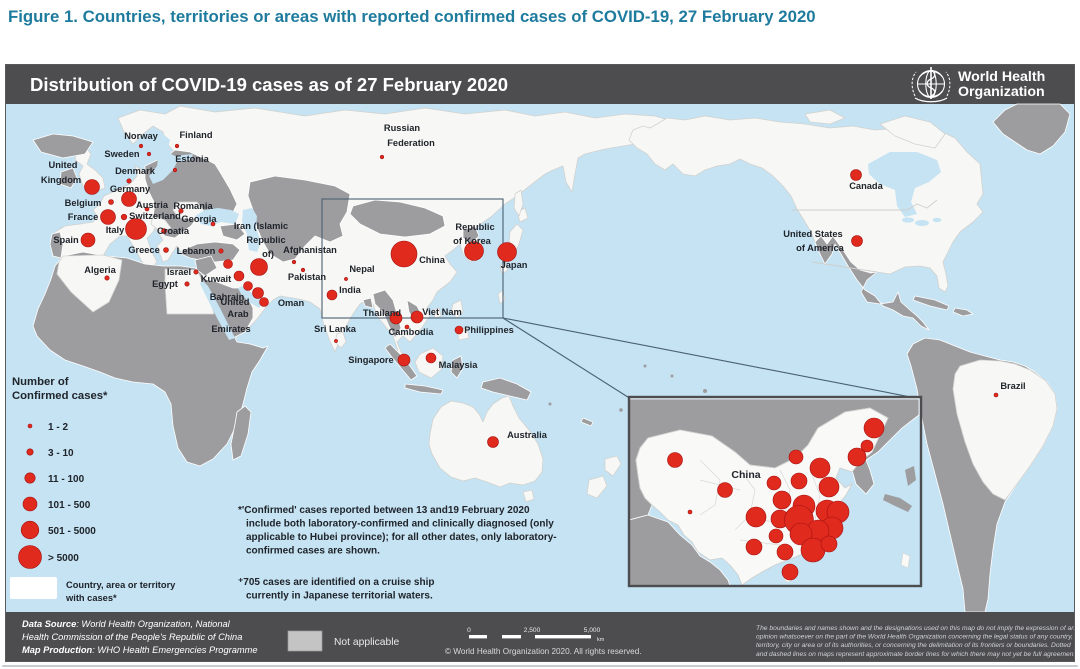 The width and height of the screenshot is (1080, 669). Describe the element at coordinates (179, 272) in the screenshot. I see `svg-text: Israel` at that location.